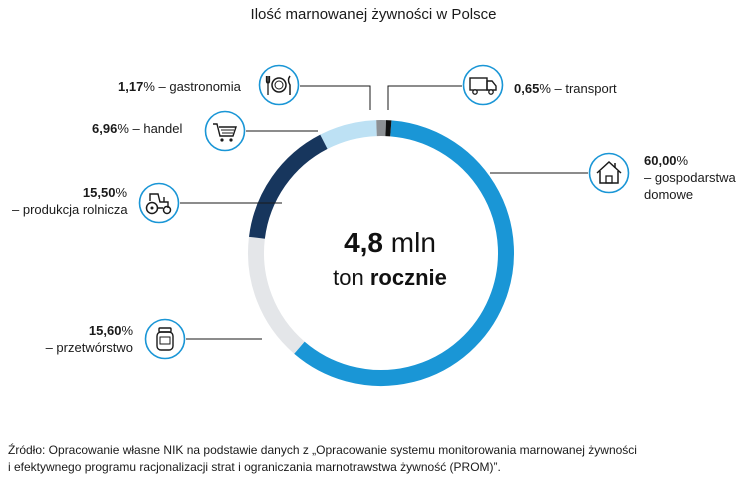 This screenshot has width=747, height=481. I want to click on slice-jar, so click(276, 295).